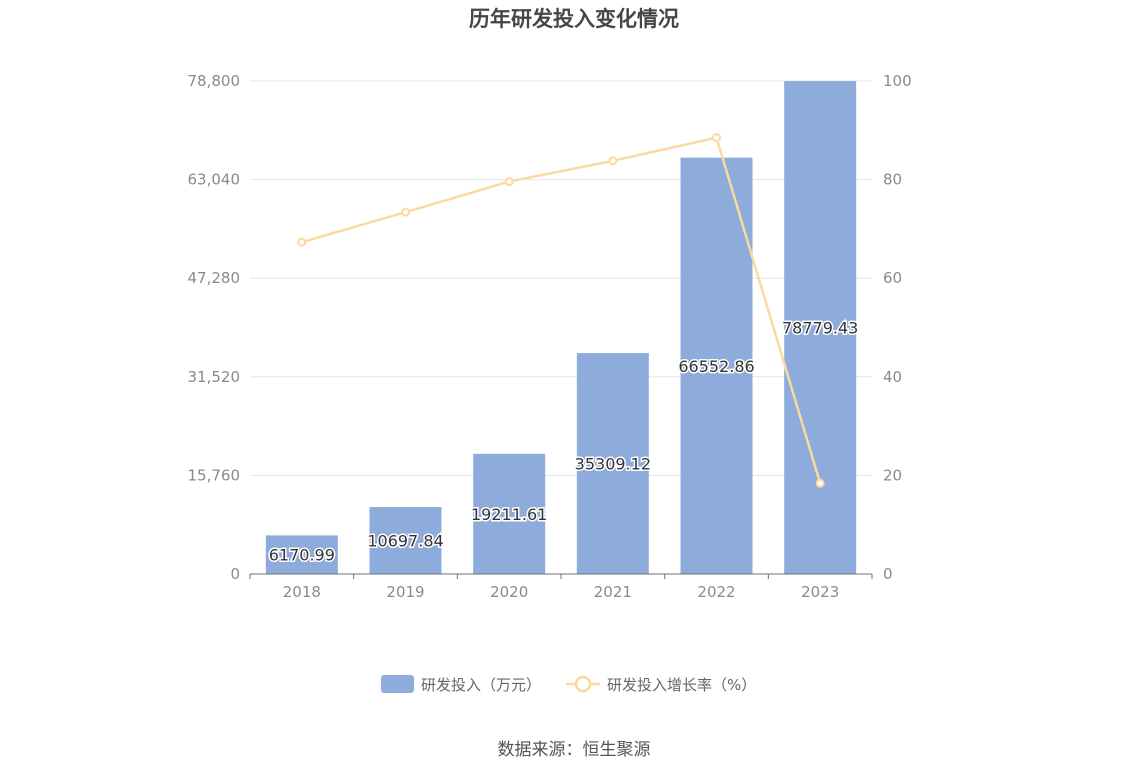 The height and width of the screenshot is (776, 1148). What do you see at coordinates (820, 592) in the screenshot?
I see `x-tick-label: 2023` at bounding box center [820, 592].